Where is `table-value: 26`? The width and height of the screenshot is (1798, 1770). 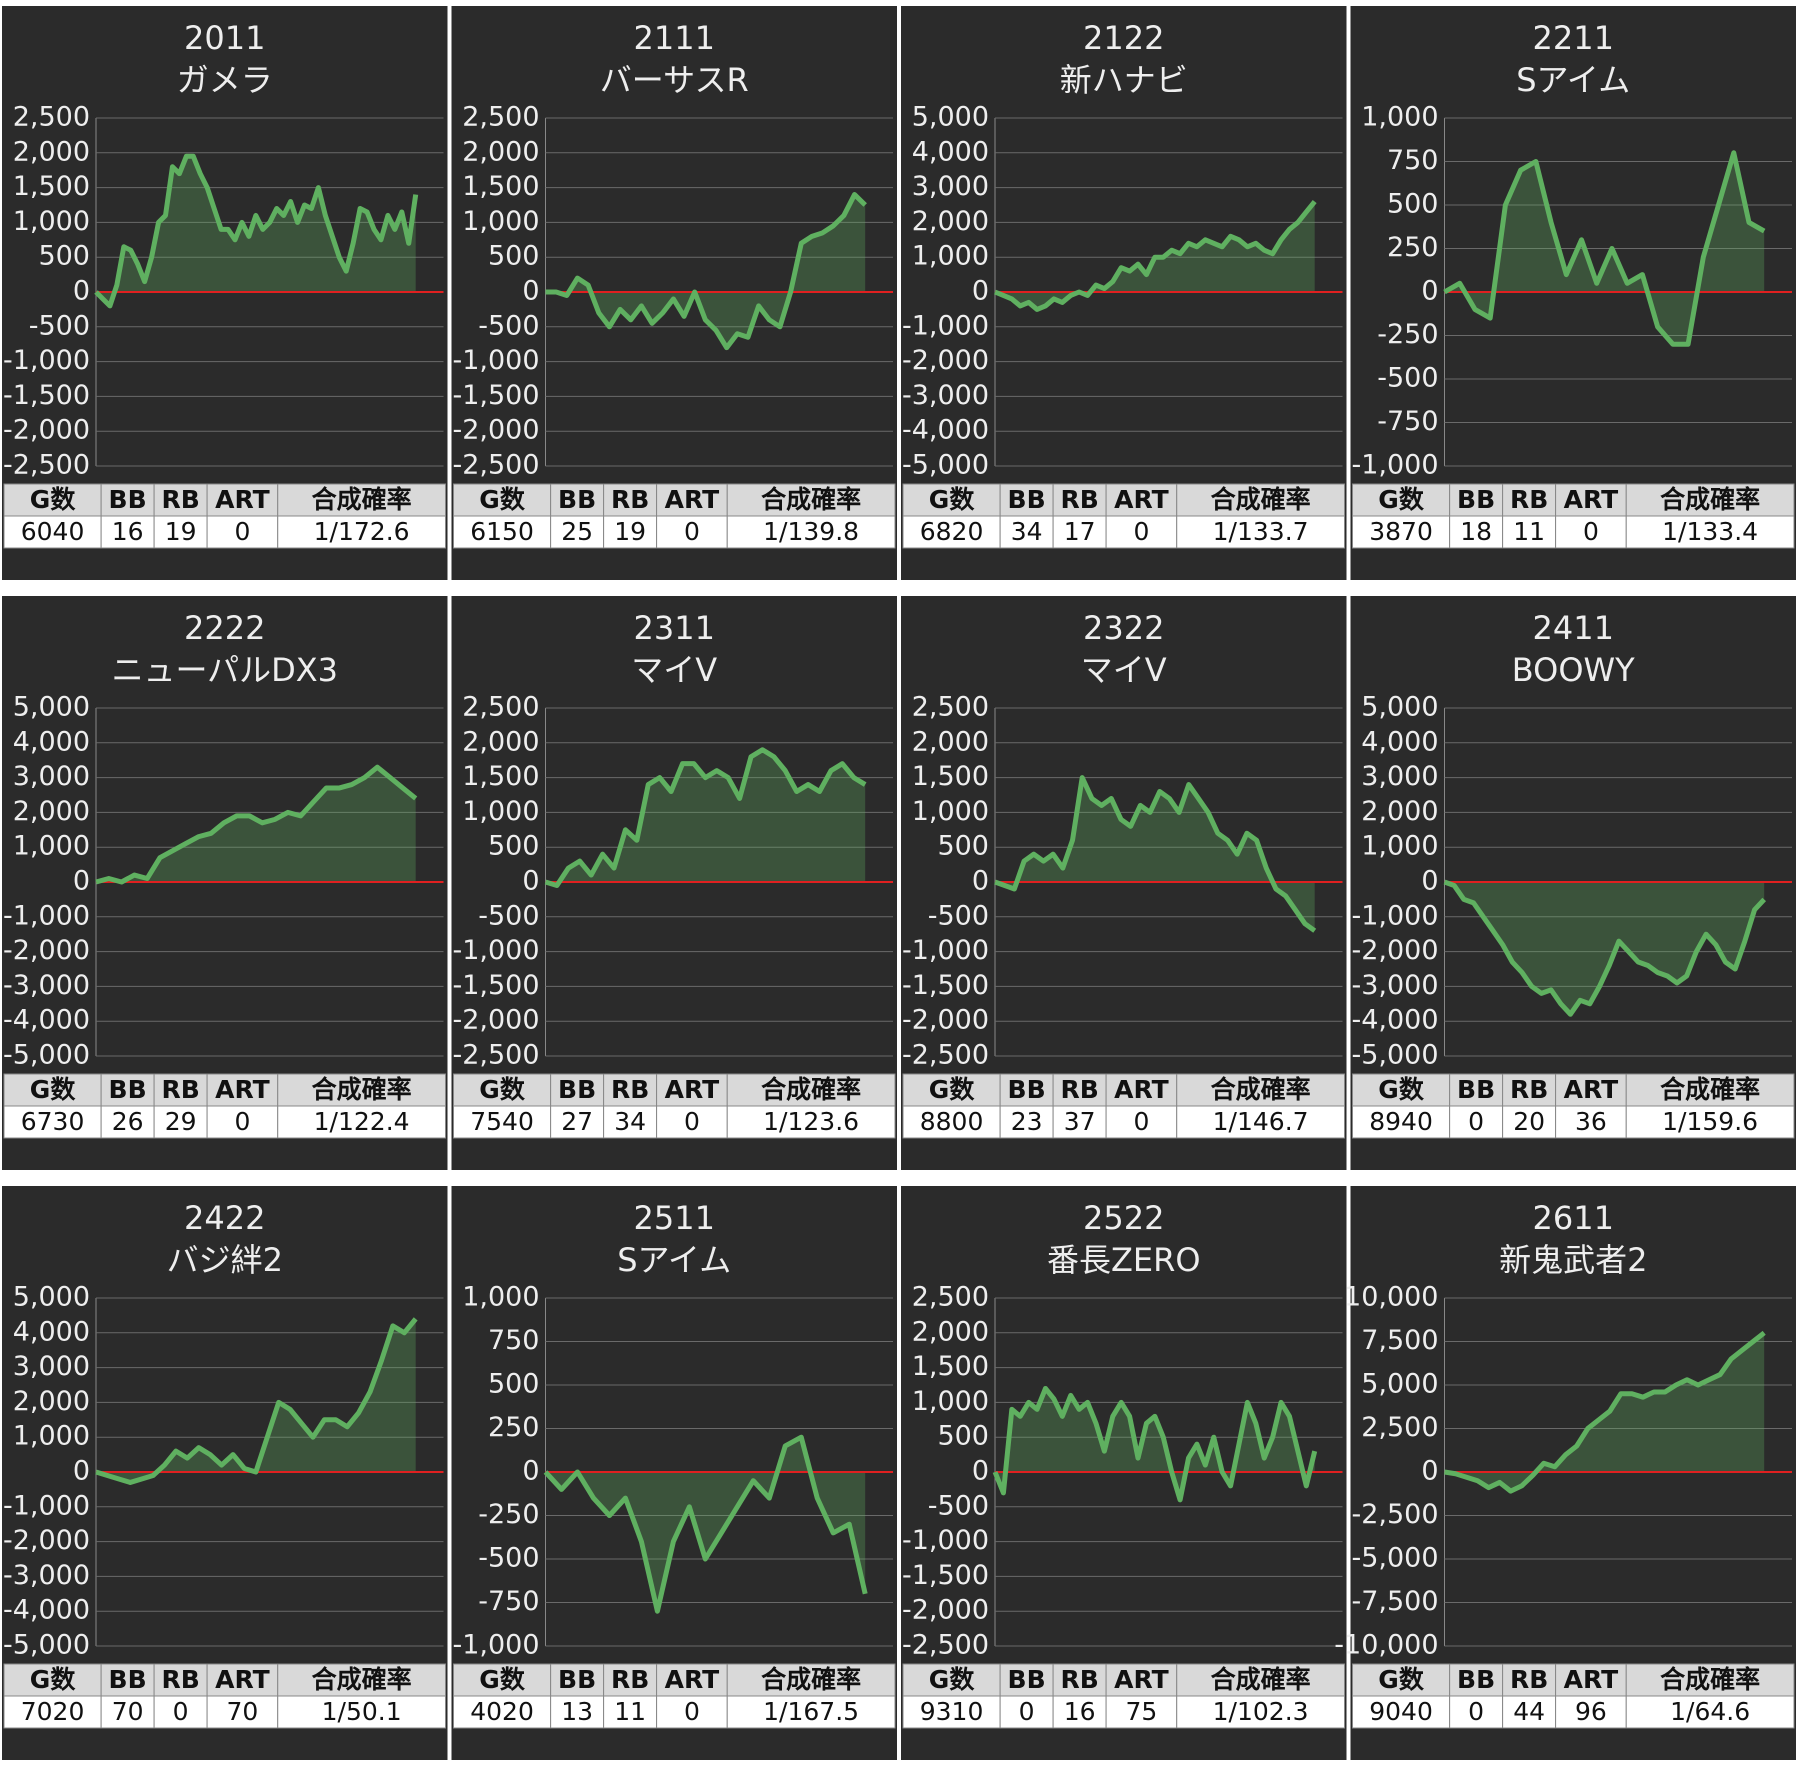
table-value: 26 is located at coordinates (128, 1121).